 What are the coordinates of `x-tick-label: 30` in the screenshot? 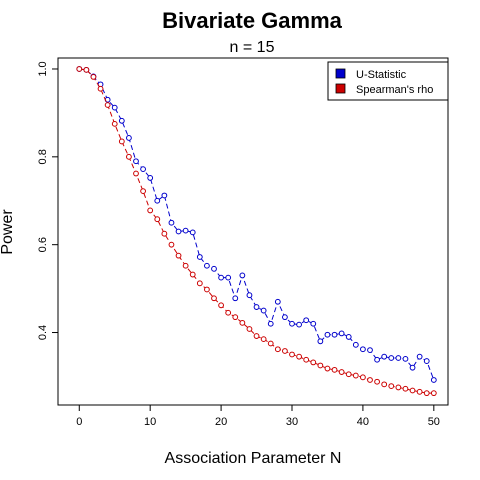 It's located at (292, 422).